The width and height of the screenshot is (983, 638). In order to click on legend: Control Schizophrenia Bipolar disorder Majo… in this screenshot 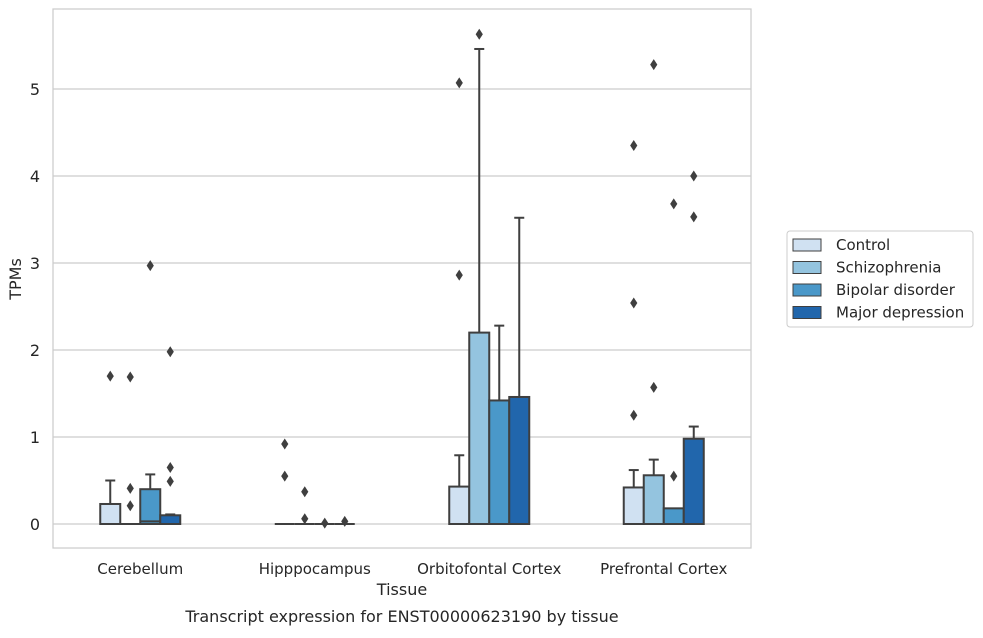, I will do `click(880, 279)`.